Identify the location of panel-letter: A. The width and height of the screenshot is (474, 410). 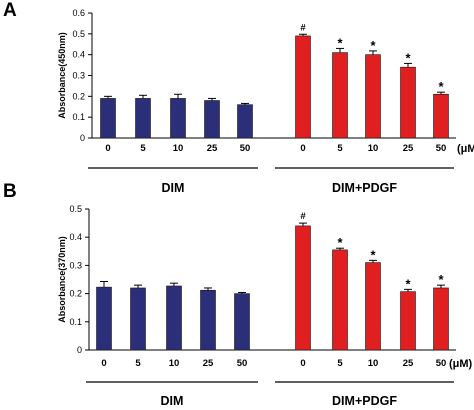
(10, 10).